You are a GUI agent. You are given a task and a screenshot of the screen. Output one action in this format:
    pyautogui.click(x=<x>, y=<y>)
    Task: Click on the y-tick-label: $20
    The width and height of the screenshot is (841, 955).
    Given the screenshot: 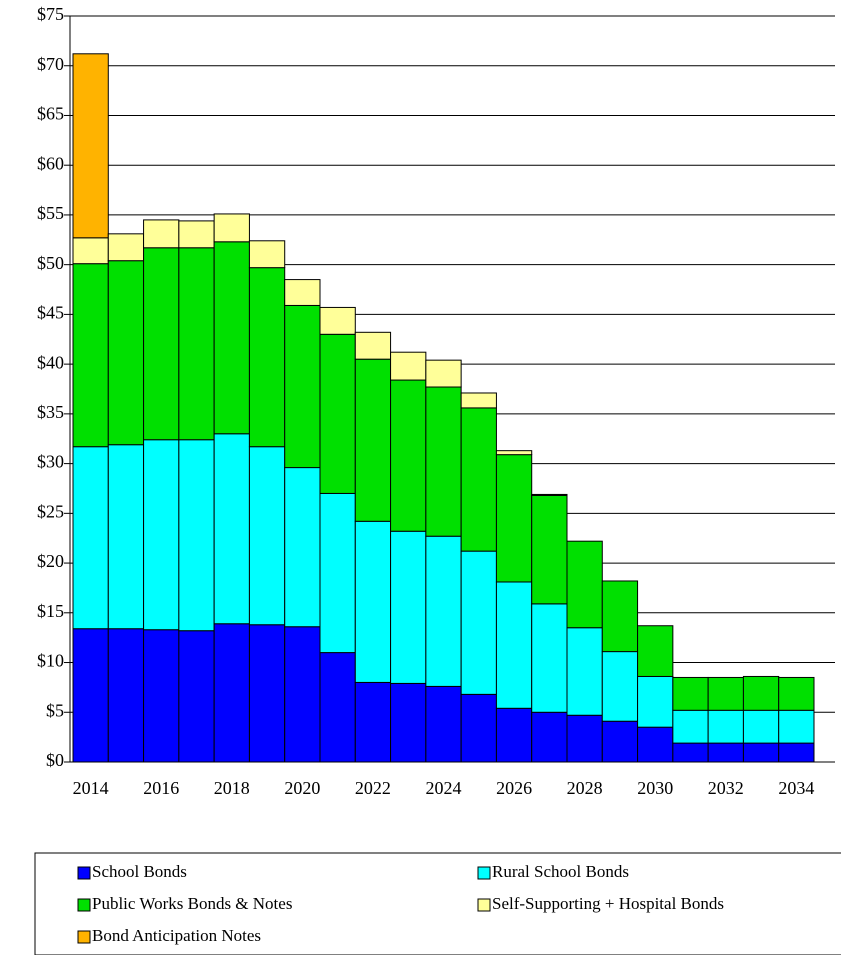 What is the action you would take?
    pyautogui.click(x=50, y=561)
    